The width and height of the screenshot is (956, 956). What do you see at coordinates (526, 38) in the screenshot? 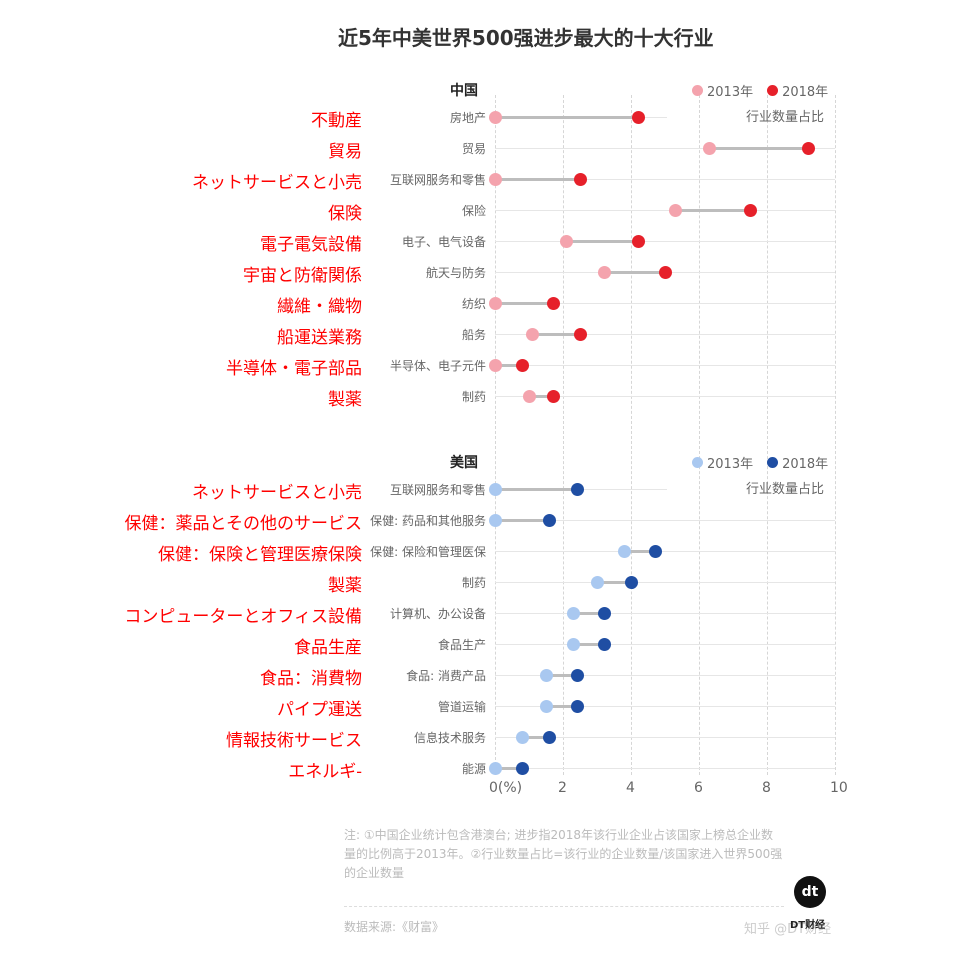
I see `chart-title: 近5年中美世界500强进步最大的十大行业` at bounding box center [526, 38].